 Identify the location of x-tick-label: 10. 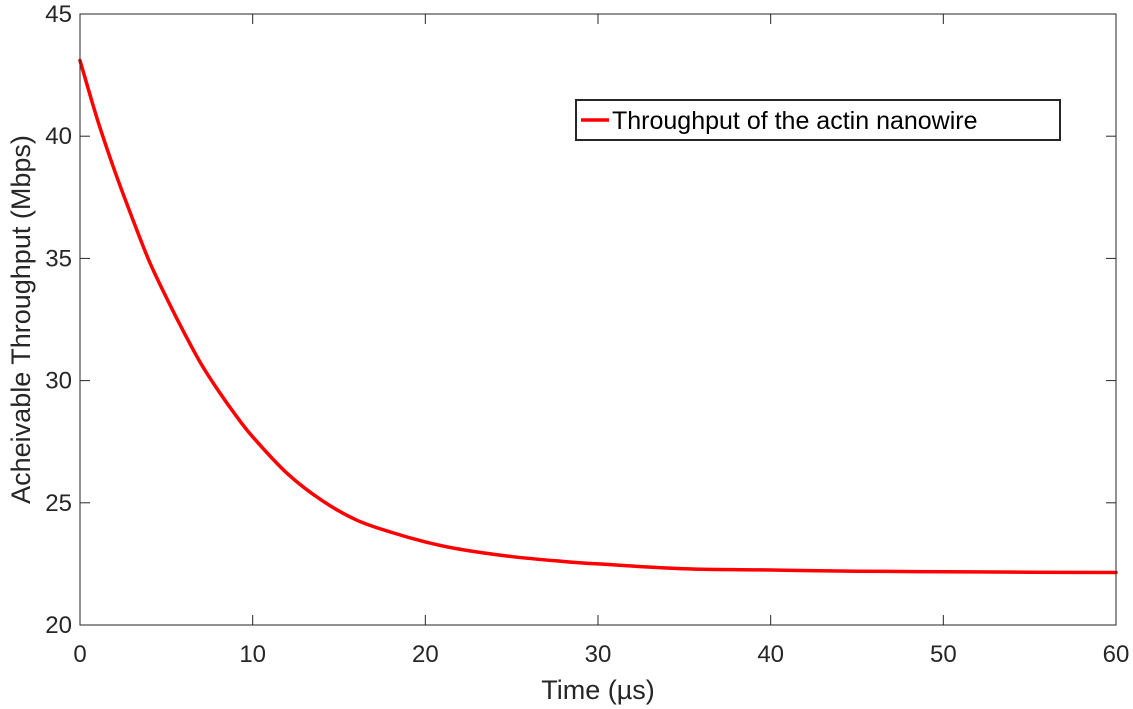
(252, 654).